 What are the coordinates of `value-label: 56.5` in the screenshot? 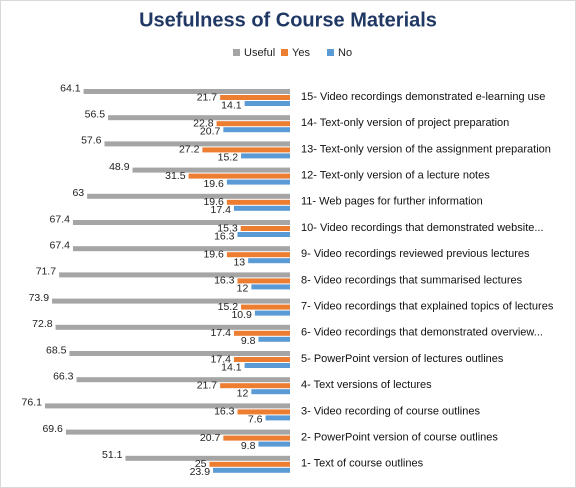 It's located at (95, 114).